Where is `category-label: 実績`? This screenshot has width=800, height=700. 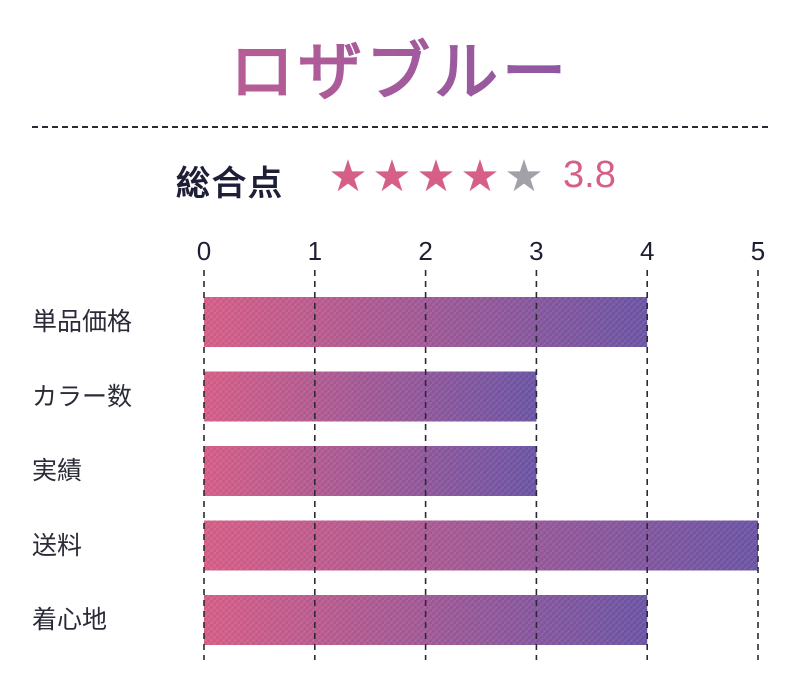 category-label: 実績 is located at coordinates (57, 470).